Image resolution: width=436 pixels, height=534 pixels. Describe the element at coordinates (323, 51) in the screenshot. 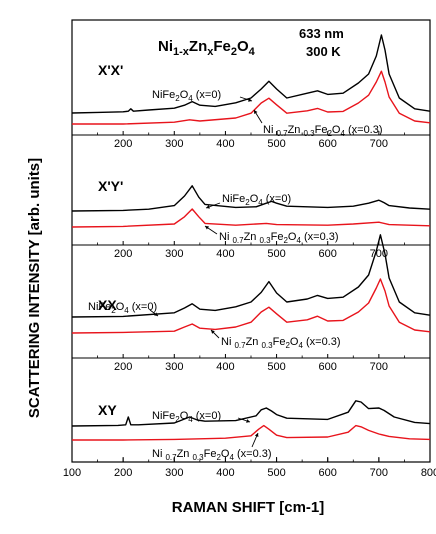

I see `temperature-label: 300 K` at that location.